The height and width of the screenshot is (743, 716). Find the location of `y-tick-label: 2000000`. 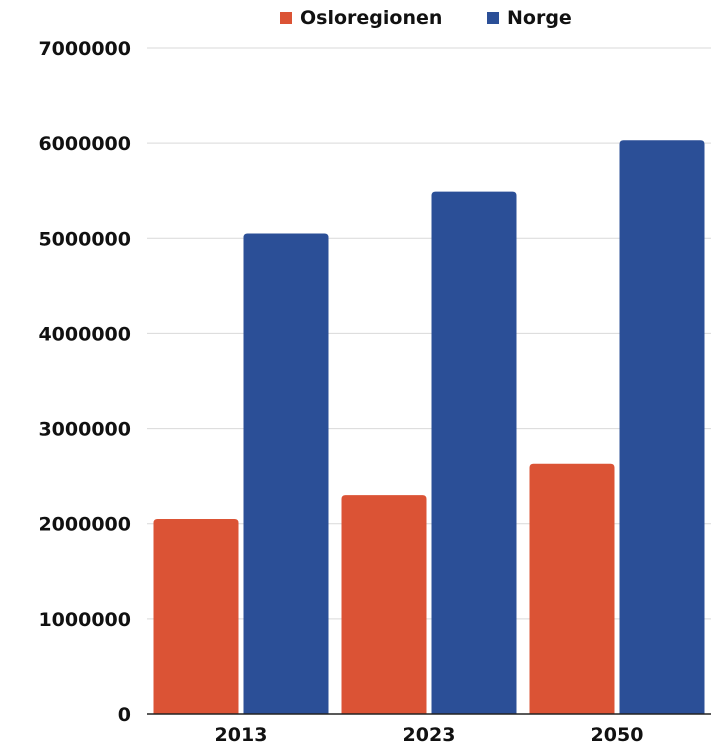

y-tick-label: 2000000 is located at coordinates (84, 525).